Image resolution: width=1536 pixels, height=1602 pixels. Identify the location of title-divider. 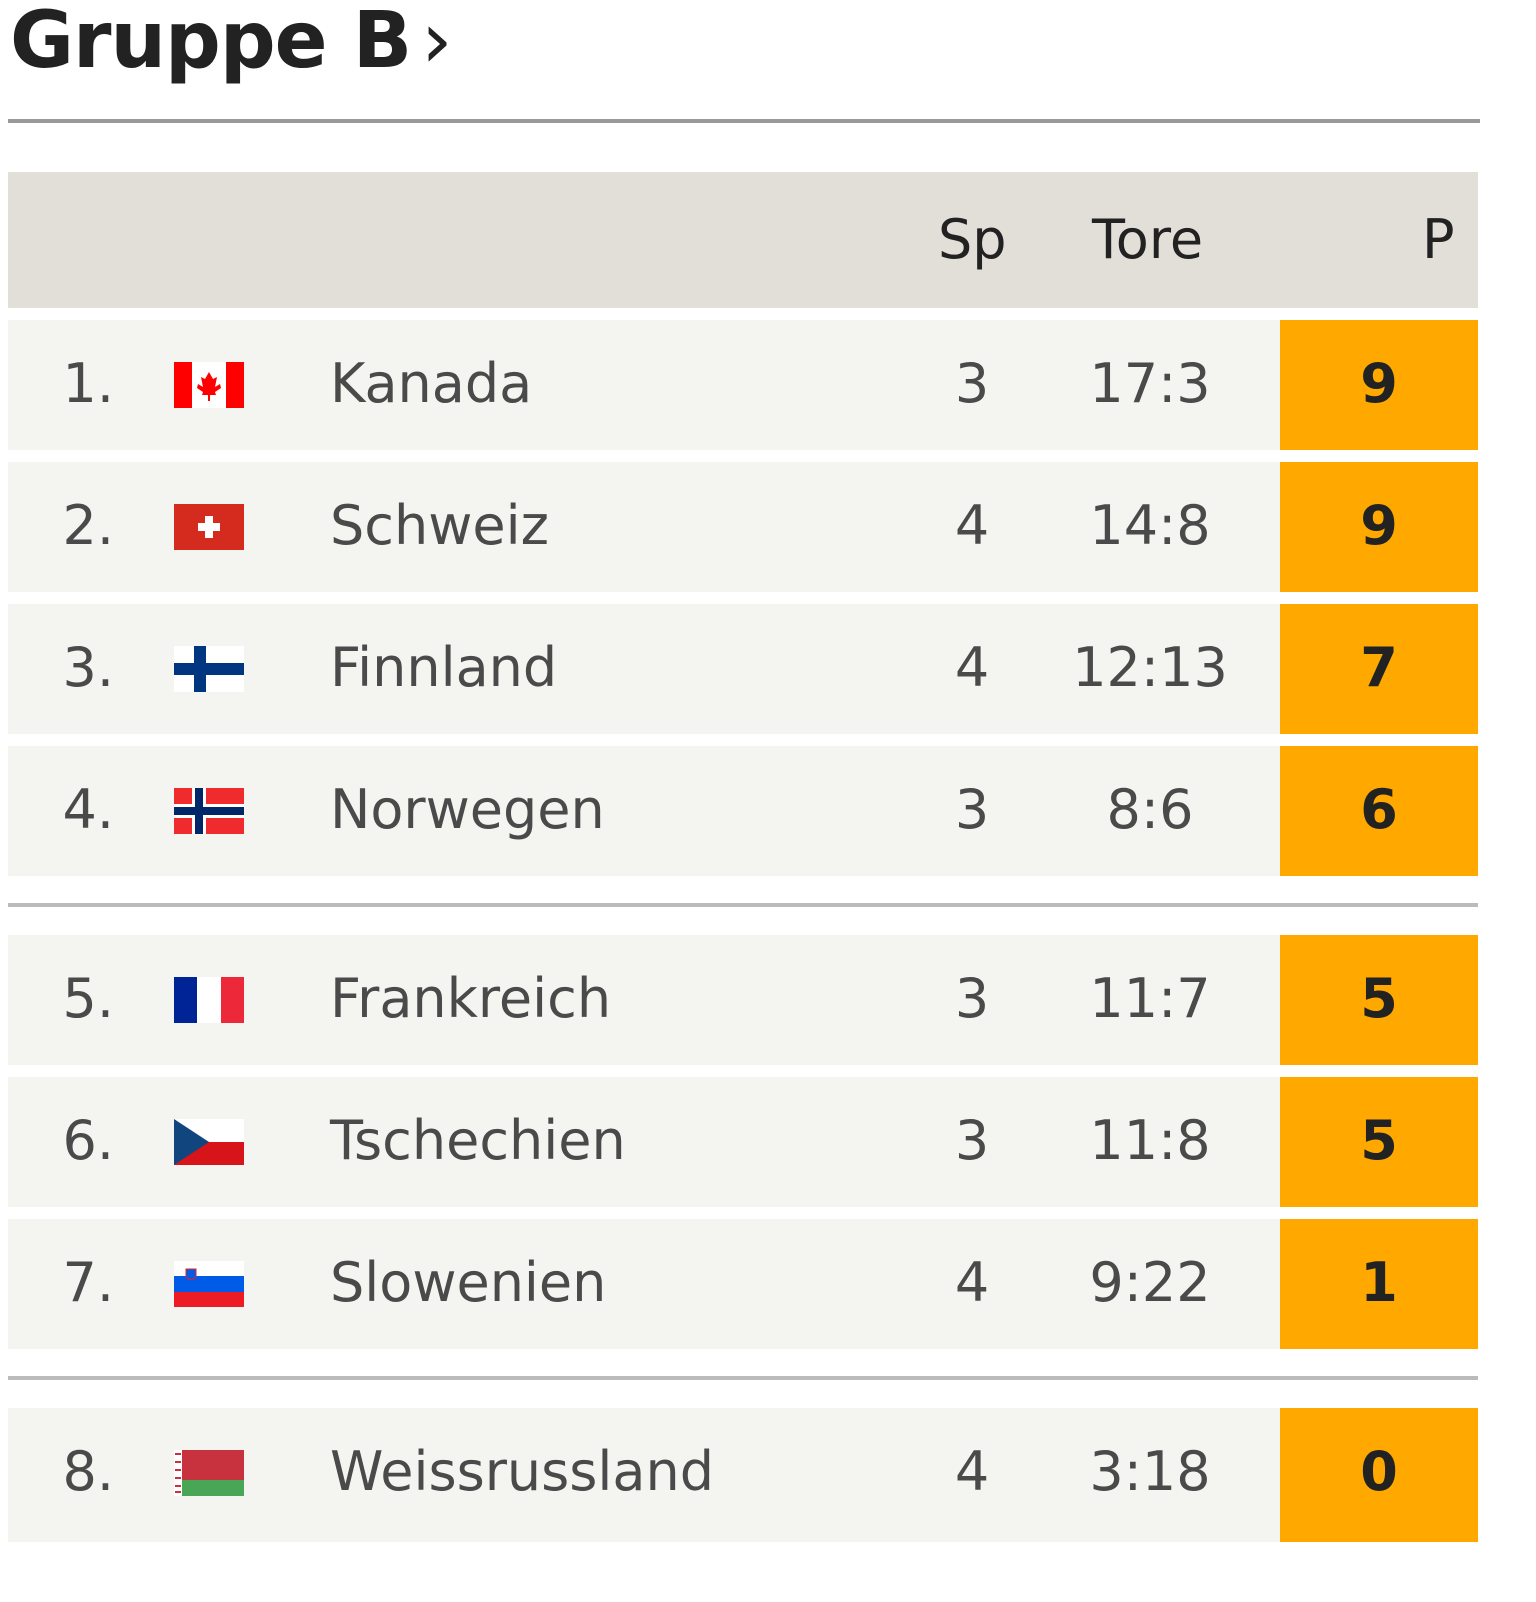
(744, 121).